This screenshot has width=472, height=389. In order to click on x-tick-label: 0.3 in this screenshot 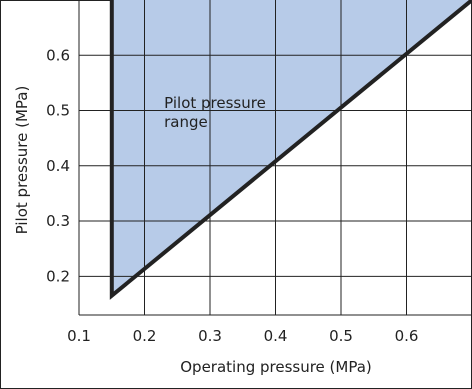, I will do `click(210, 336)`.